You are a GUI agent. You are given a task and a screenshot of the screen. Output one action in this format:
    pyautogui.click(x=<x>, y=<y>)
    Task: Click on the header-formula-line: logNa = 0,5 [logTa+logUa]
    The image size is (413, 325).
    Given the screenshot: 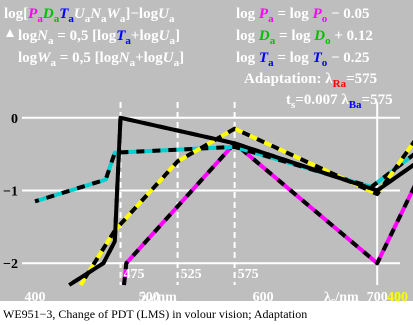 What is the action you would take?
    pyautogui.click(x=99, y=37)
    